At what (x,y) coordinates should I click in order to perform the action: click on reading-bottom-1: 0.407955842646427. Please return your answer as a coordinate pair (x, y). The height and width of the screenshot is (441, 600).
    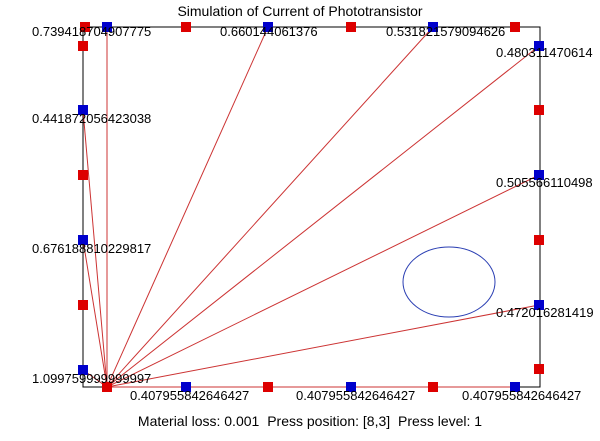
    Looking at the image, I should click on (190, 395).